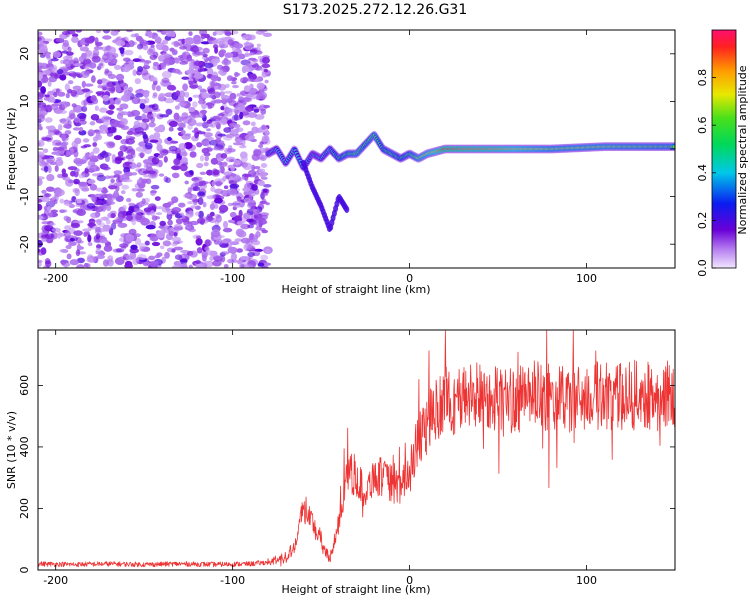 The width and height of the screenshot is (750, 600). Describe the element at coordinates (24, 385) in the screenshot. I see `snr-y-tick-label: 600` at that location.